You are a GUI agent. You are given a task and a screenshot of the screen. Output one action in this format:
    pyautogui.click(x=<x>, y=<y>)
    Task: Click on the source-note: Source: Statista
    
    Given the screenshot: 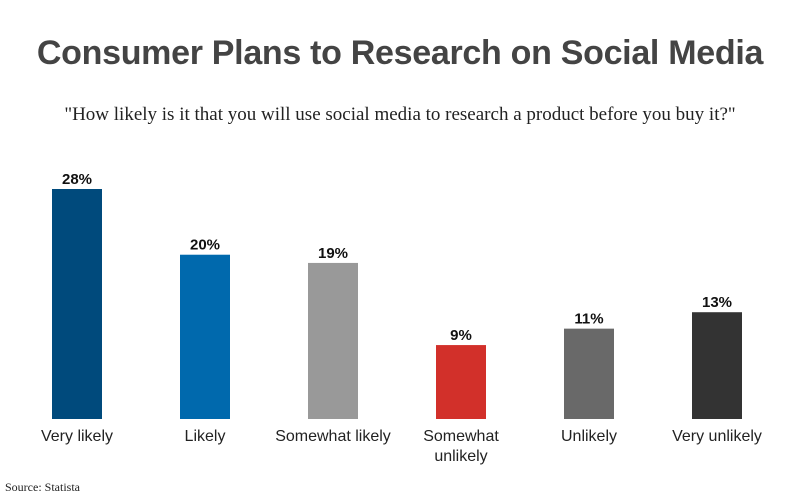 What is the action you would take?
    pyautogui.click(x=42, y=487)
    